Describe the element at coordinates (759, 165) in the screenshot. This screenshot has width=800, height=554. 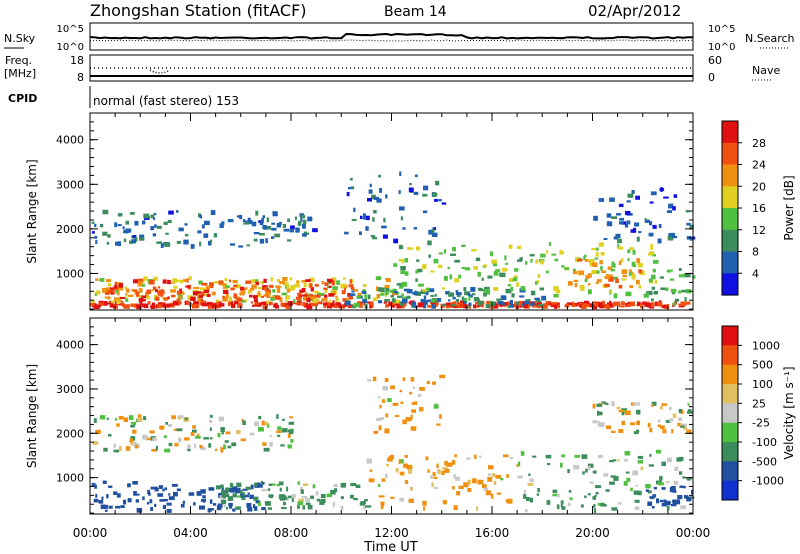
I see `colorbar-tick-label: 24` at that location.